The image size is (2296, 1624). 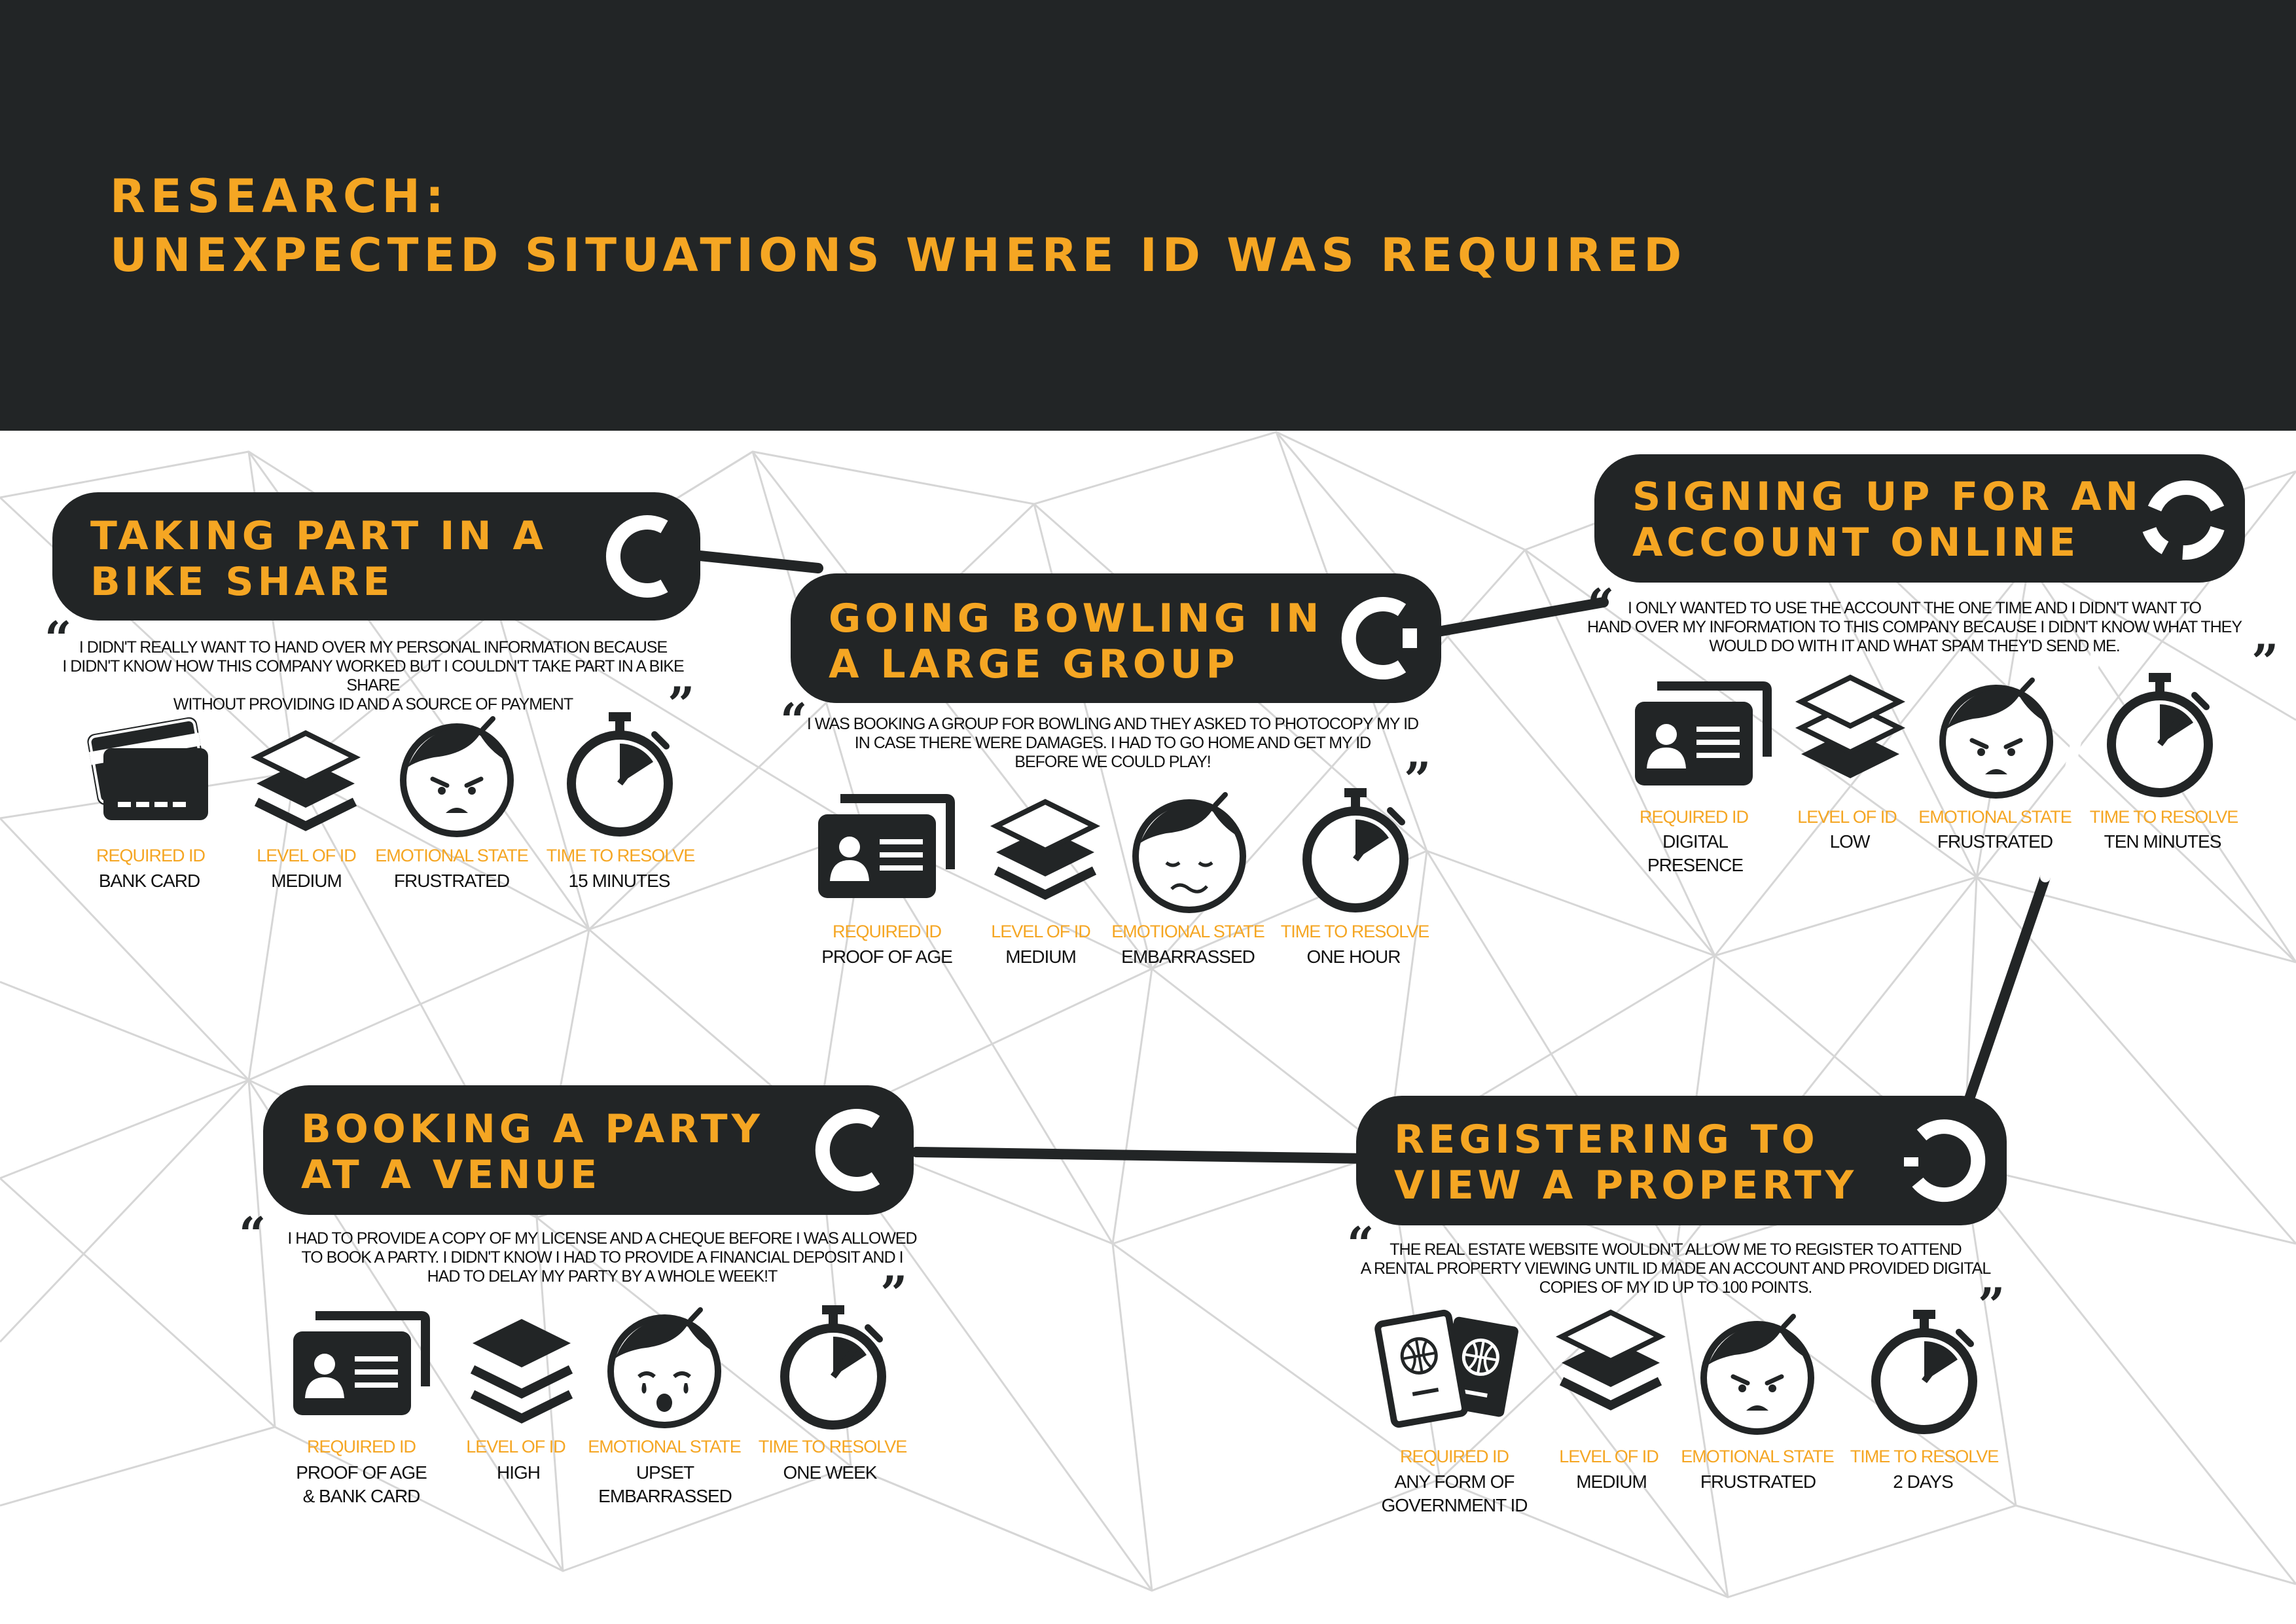 I want to click on connector-bike-bowling, so click(x=756, y=561).